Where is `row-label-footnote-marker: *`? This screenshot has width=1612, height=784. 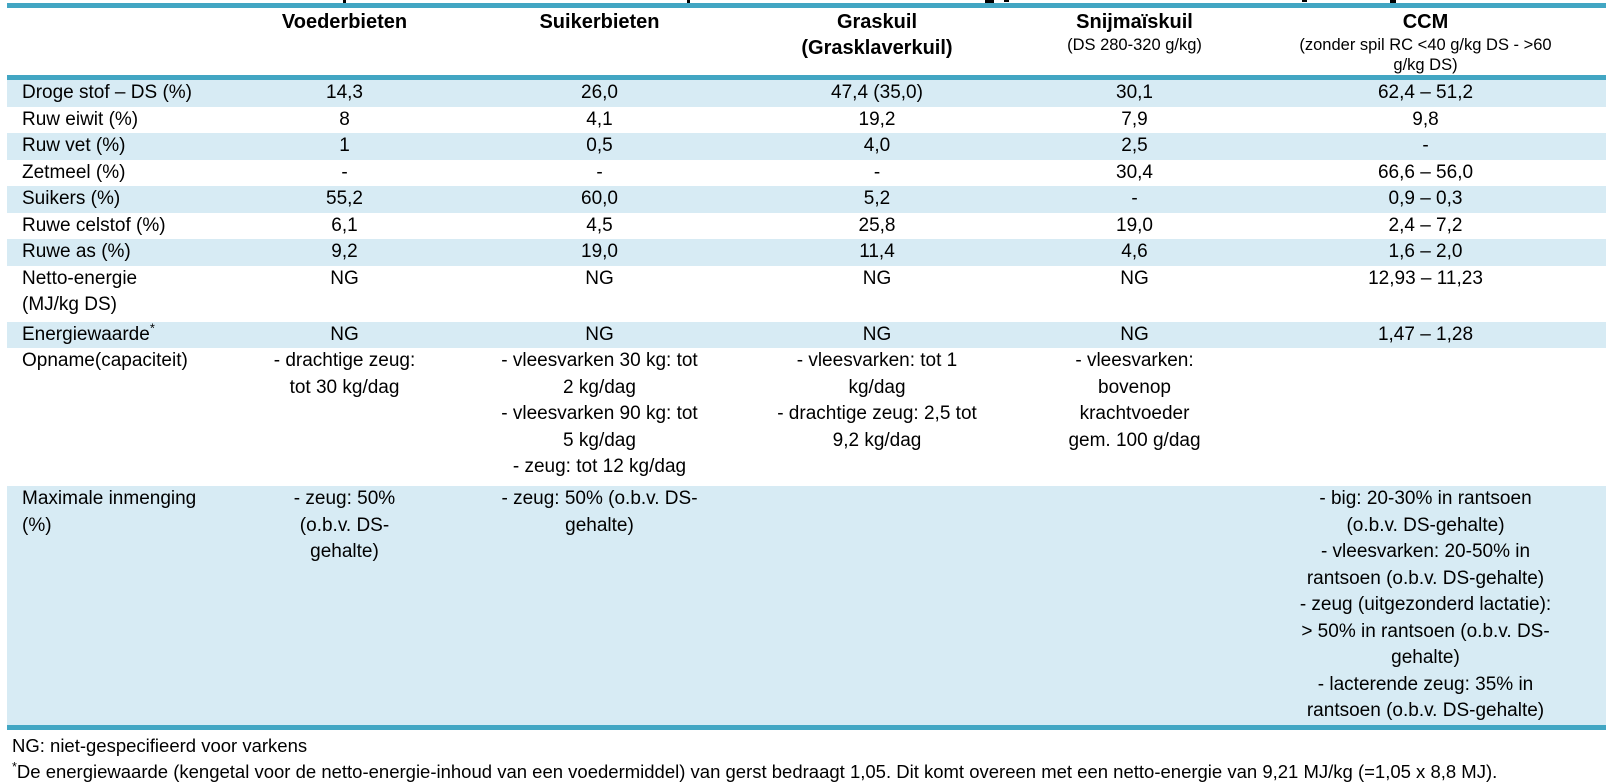 row-label-footnote-marker: * is located at coordinates (152, 327).